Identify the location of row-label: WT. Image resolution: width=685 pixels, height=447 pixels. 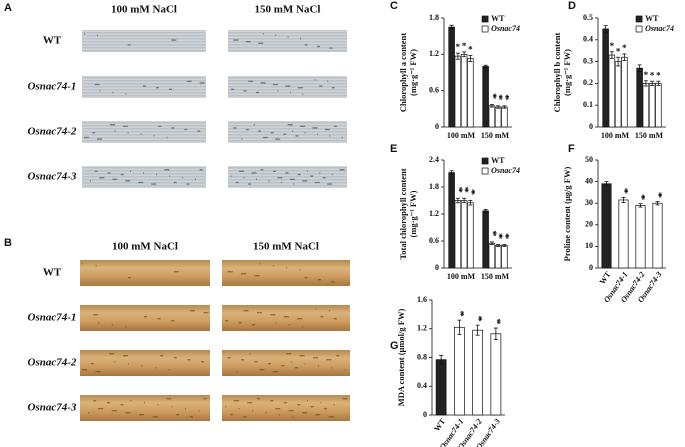
(52, 41).